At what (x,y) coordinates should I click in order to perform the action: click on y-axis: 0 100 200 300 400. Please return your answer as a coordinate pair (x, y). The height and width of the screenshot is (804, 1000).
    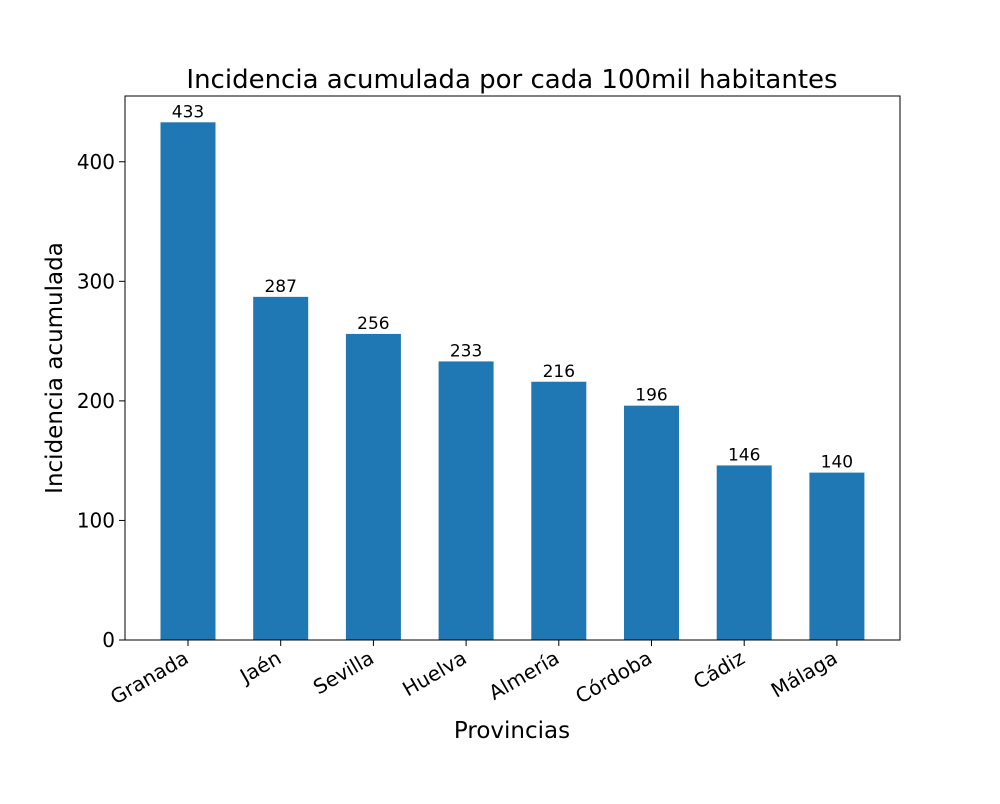
    Looking at the image, I should click on (101, 401).